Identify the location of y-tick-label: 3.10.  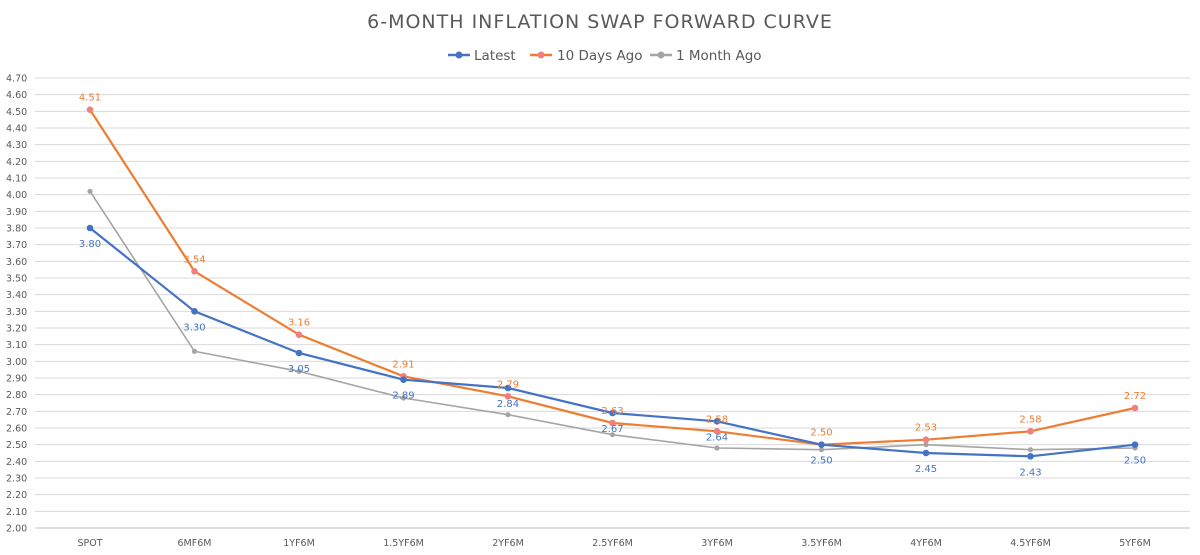
(16, 345).